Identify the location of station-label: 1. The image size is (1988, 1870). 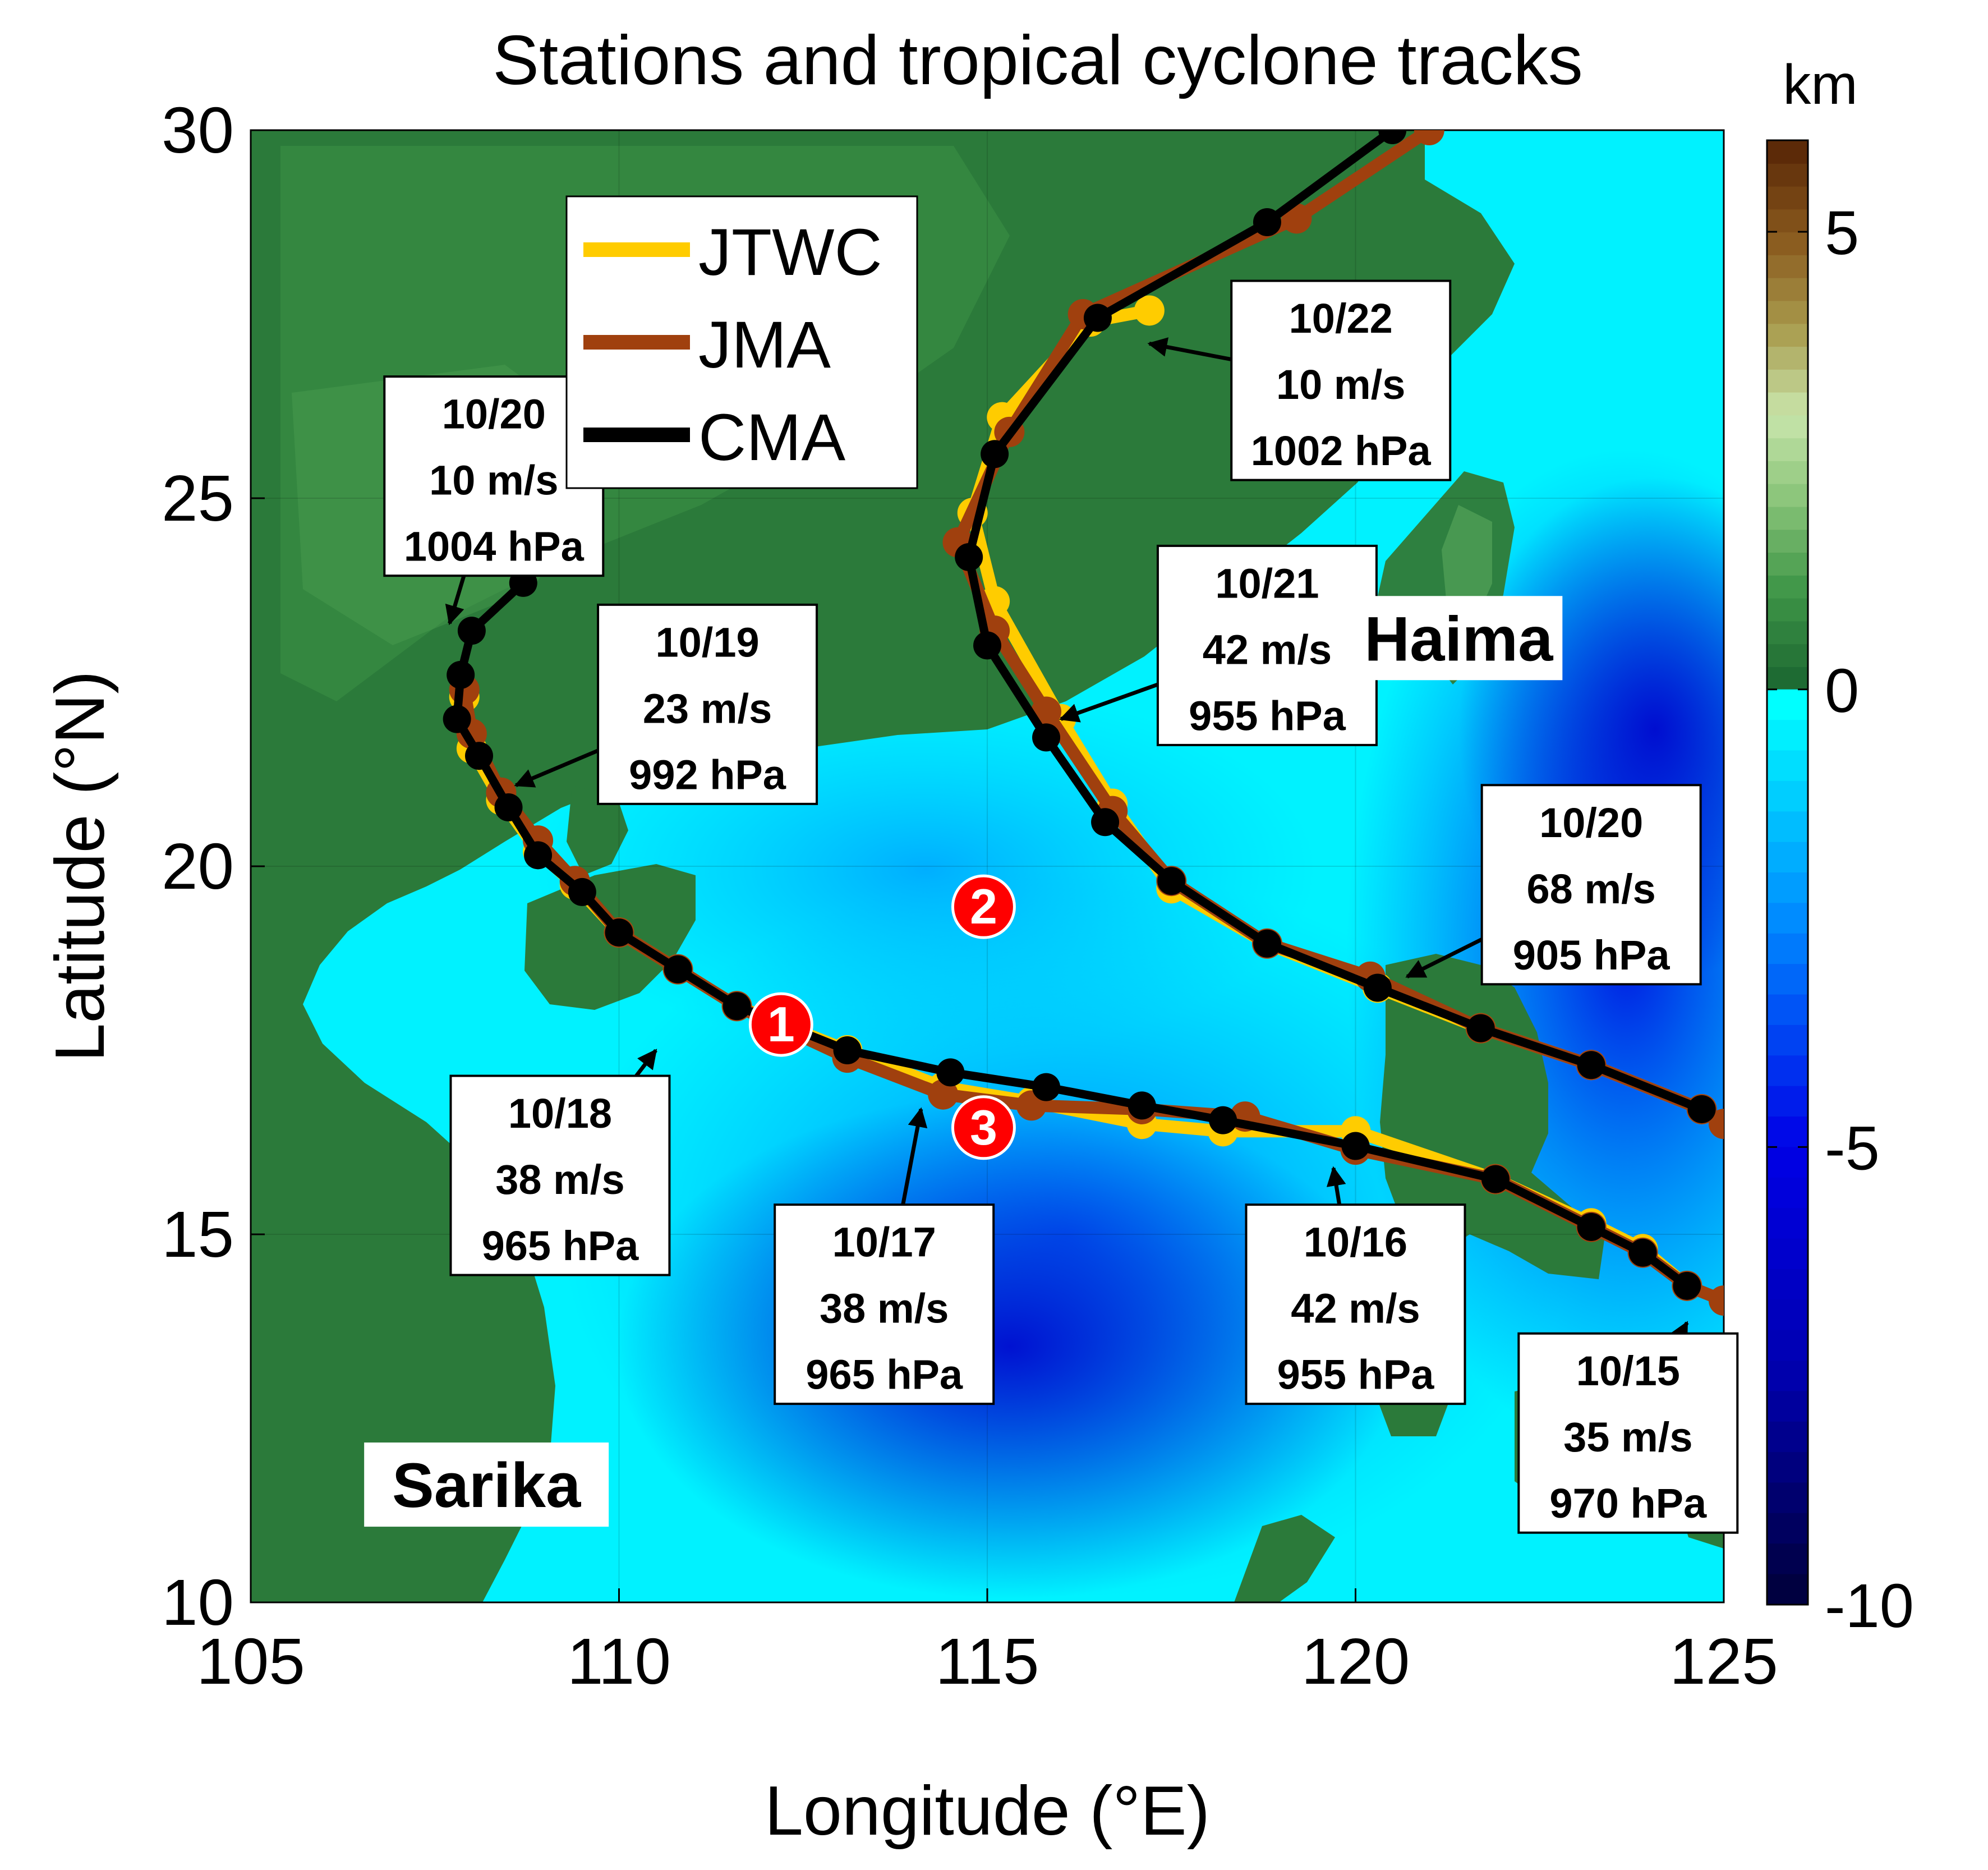
(781, 1024).